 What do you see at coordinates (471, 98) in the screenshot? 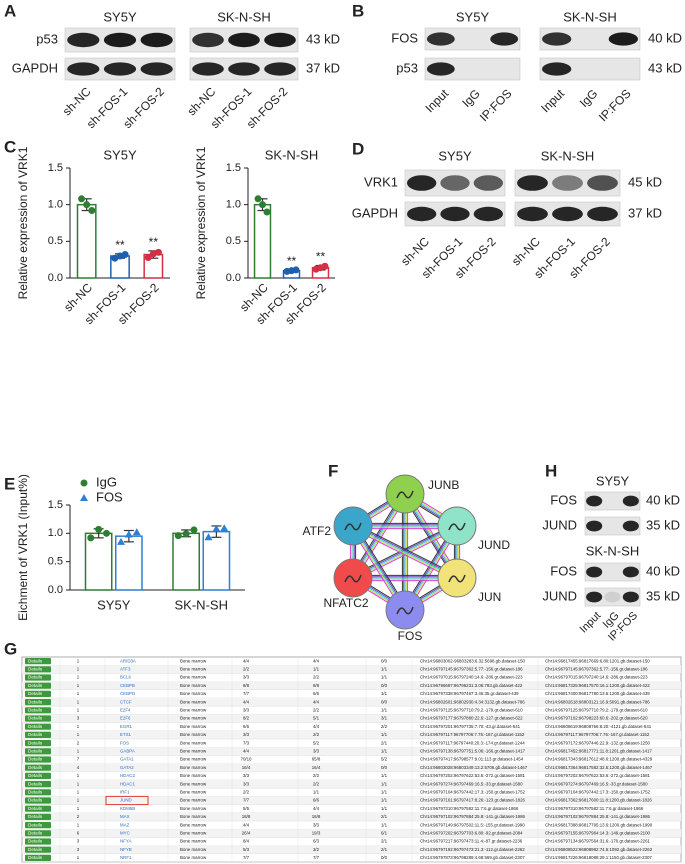
I see `lane-label: IgG` at bounding box center [471, 98].